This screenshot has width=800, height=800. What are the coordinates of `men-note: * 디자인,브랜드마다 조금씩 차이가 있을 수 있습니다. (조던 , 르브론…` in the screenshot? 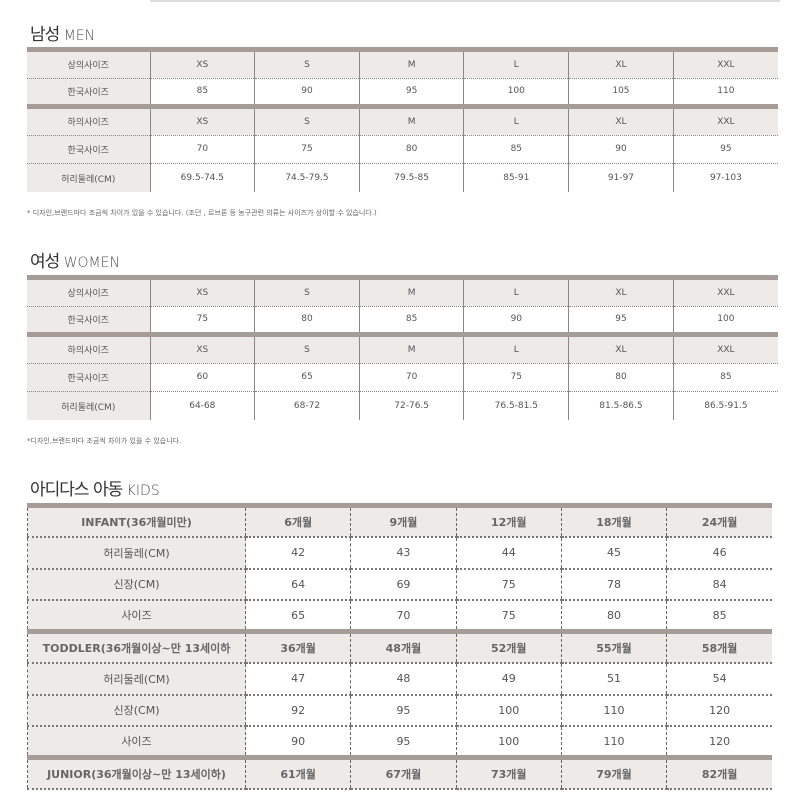 It's located at (202, 213).